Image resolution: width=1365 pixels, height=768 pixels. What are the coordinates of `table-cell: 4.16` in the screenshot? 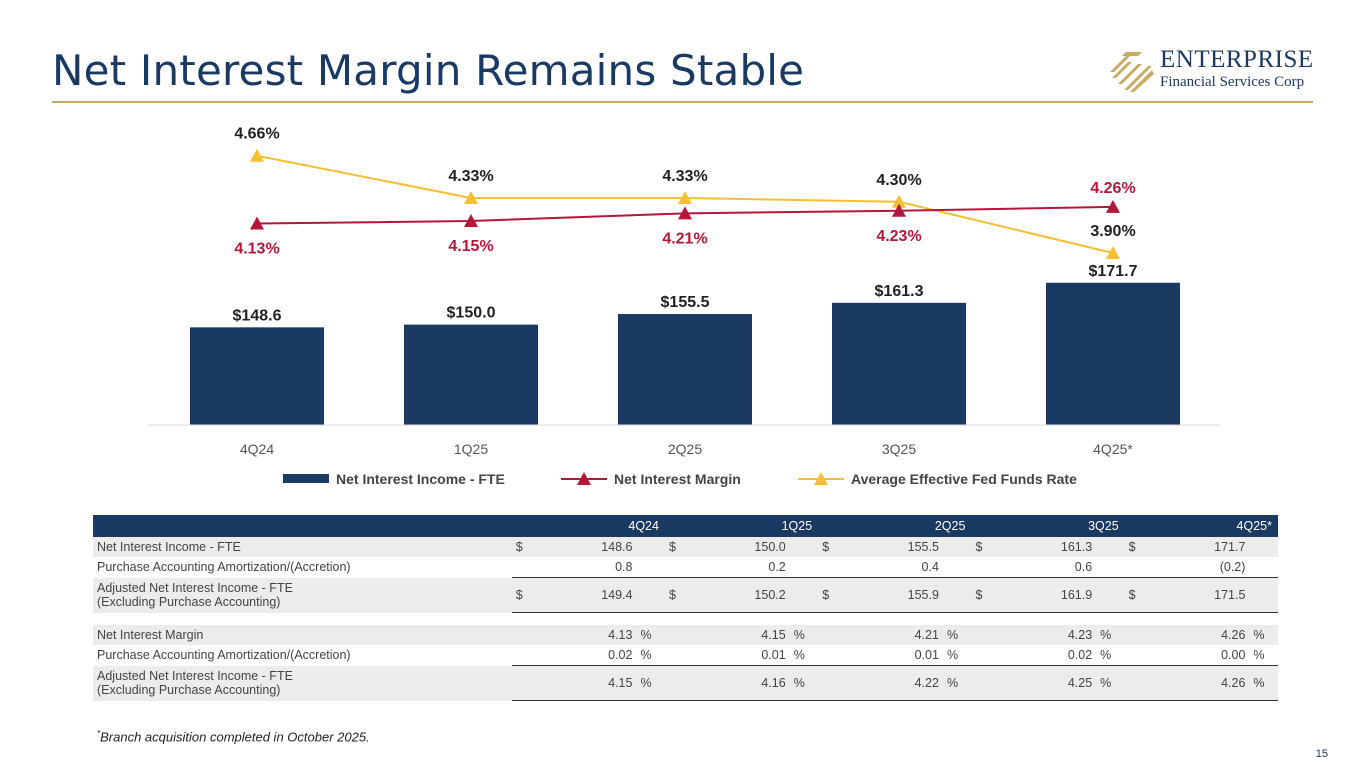 It's located at (740, 683).